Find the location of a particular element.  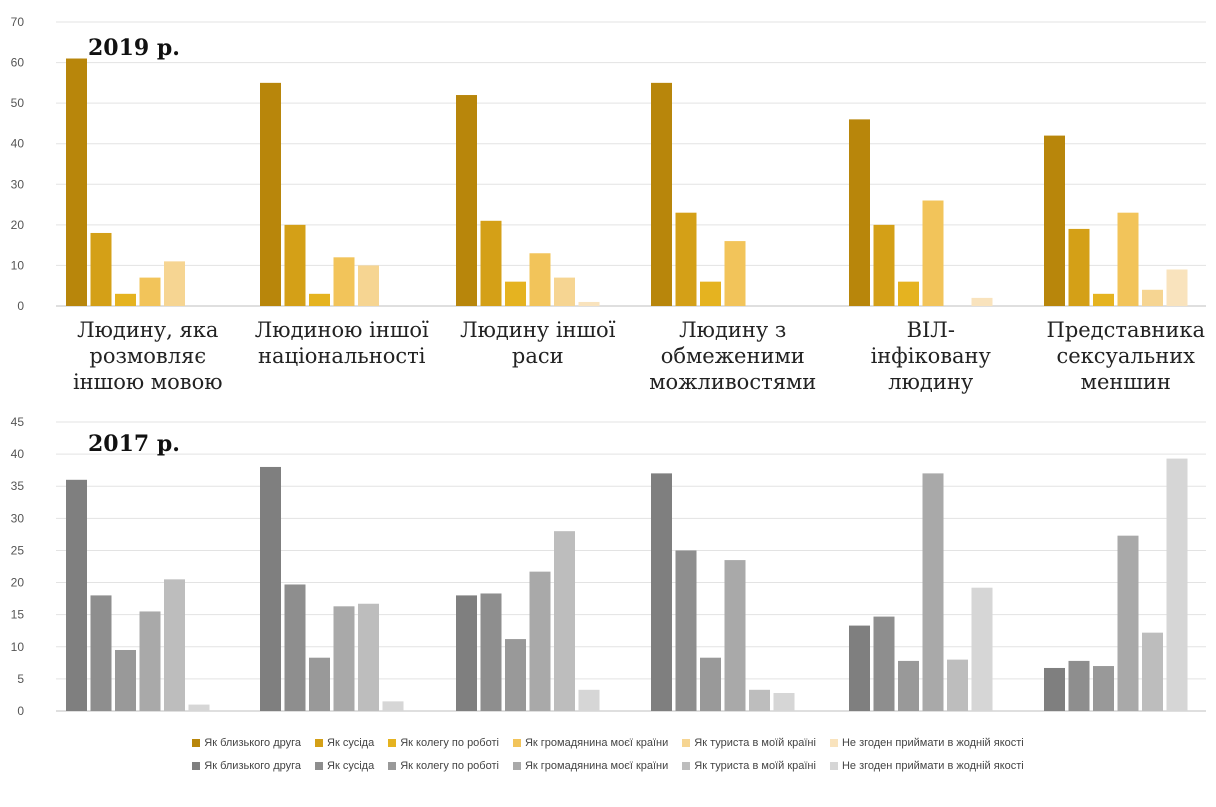

legend-entry: Не згоден приймати в жодній якості is located at coordinates (926, 743).